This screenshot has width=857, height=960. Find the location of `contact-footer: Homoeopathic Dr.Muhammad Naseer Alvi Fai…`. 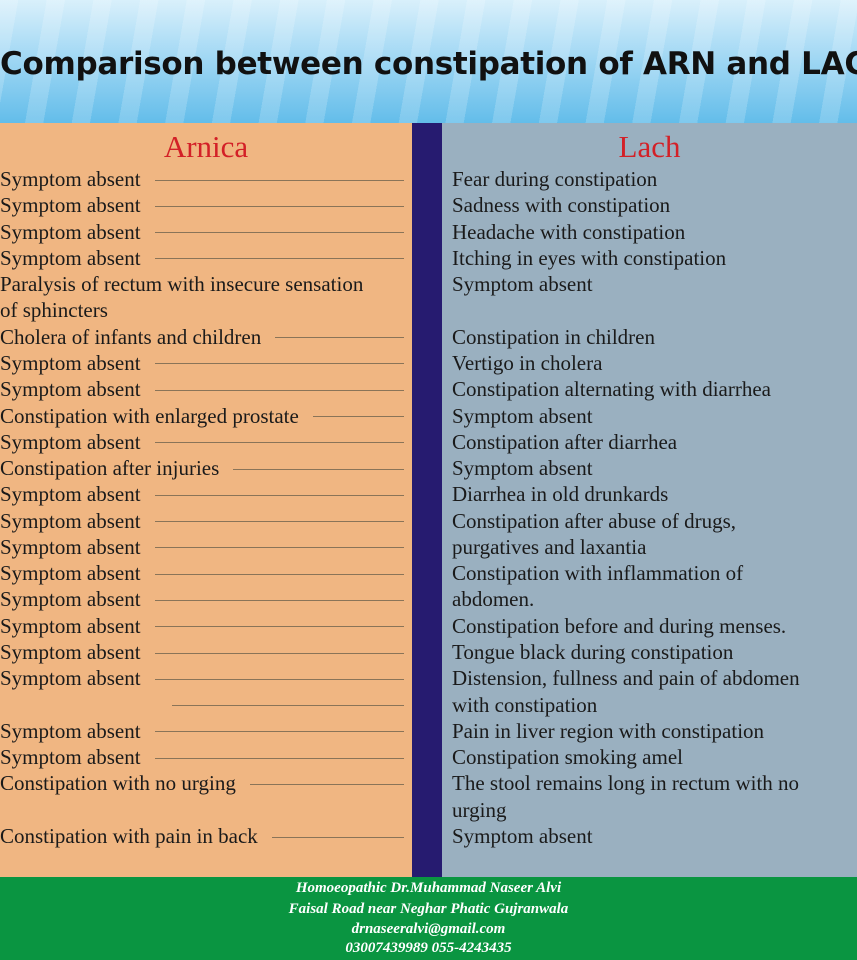

contact-footer: Homoeopathic Dr.Muhammad Naseer Alvi Fai… is located at coordinates (428, 918).